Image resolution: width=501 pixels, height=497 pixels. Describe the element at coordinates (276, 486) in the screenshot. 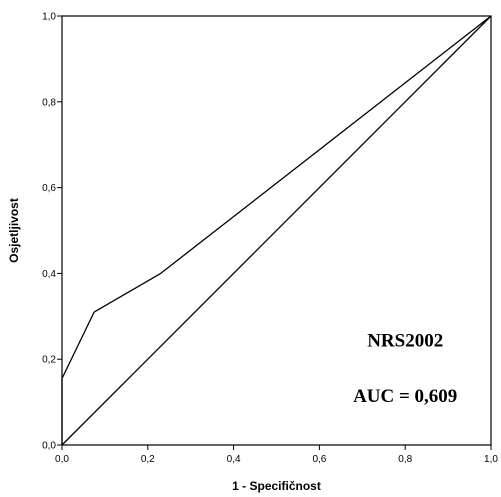

I see `x-axis-title: 1 - Specifičnost` at that location.